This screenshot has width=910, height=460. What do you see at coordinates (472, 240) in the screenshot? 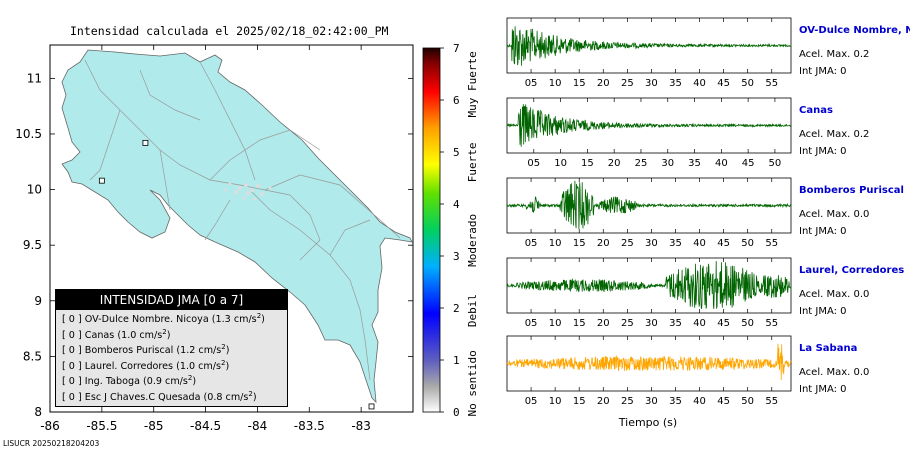
I see `colorbar-label: Moderado` at bounding box center [472, 240].